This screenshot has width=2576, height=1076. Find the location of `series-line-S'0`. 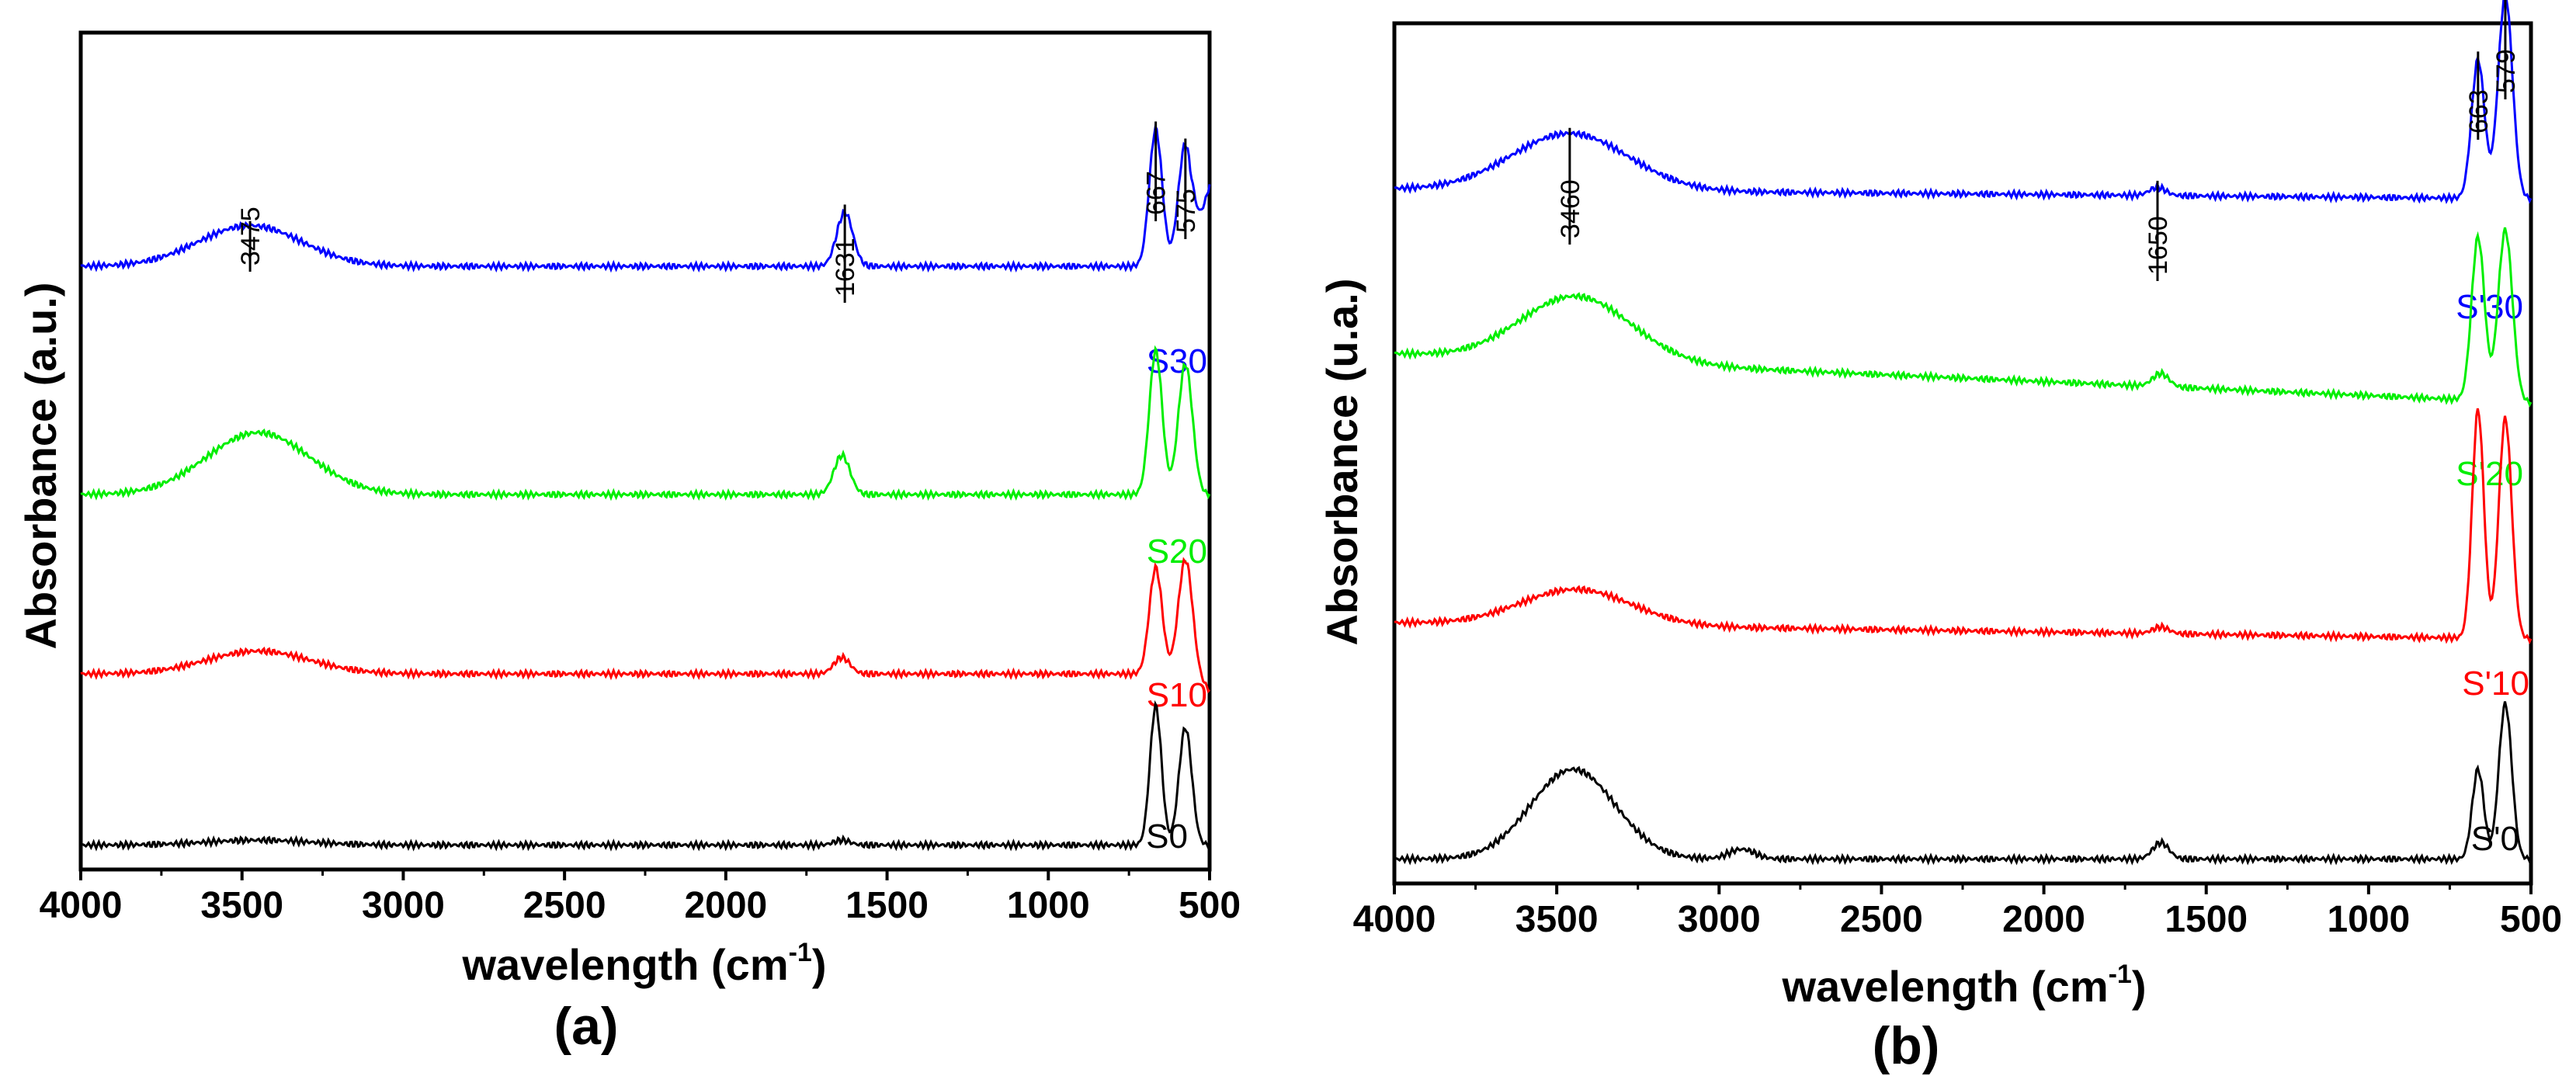

series-line-S'0 is located at coordinates (1963, 784).